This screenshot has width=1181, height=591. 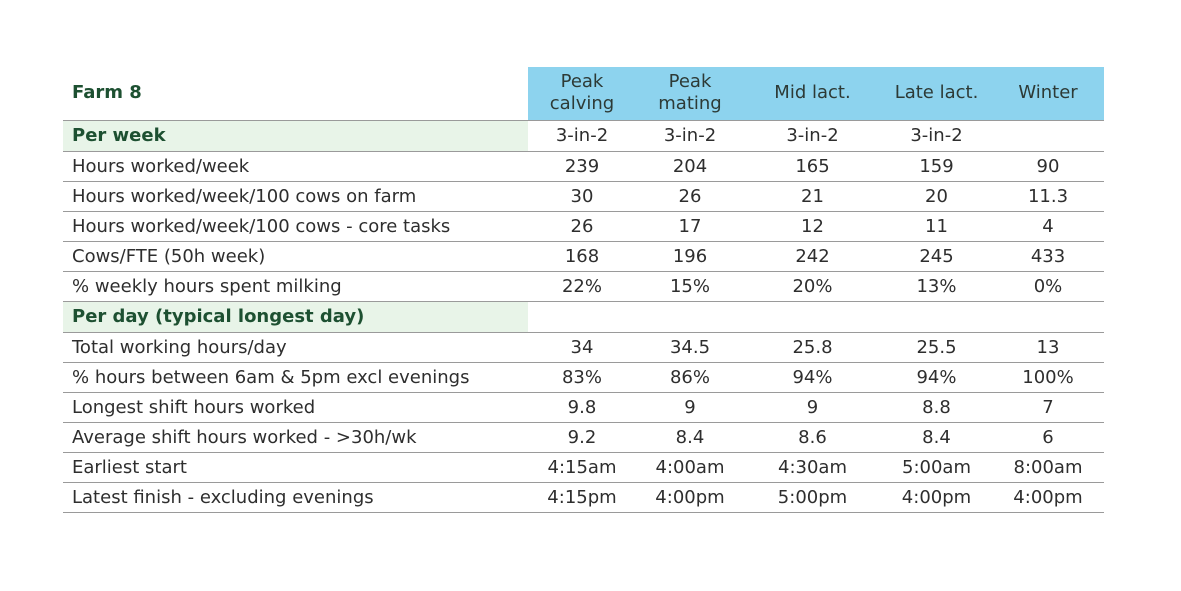 I want to click on column-header-label: Winter, so click(x=1048, y=93).